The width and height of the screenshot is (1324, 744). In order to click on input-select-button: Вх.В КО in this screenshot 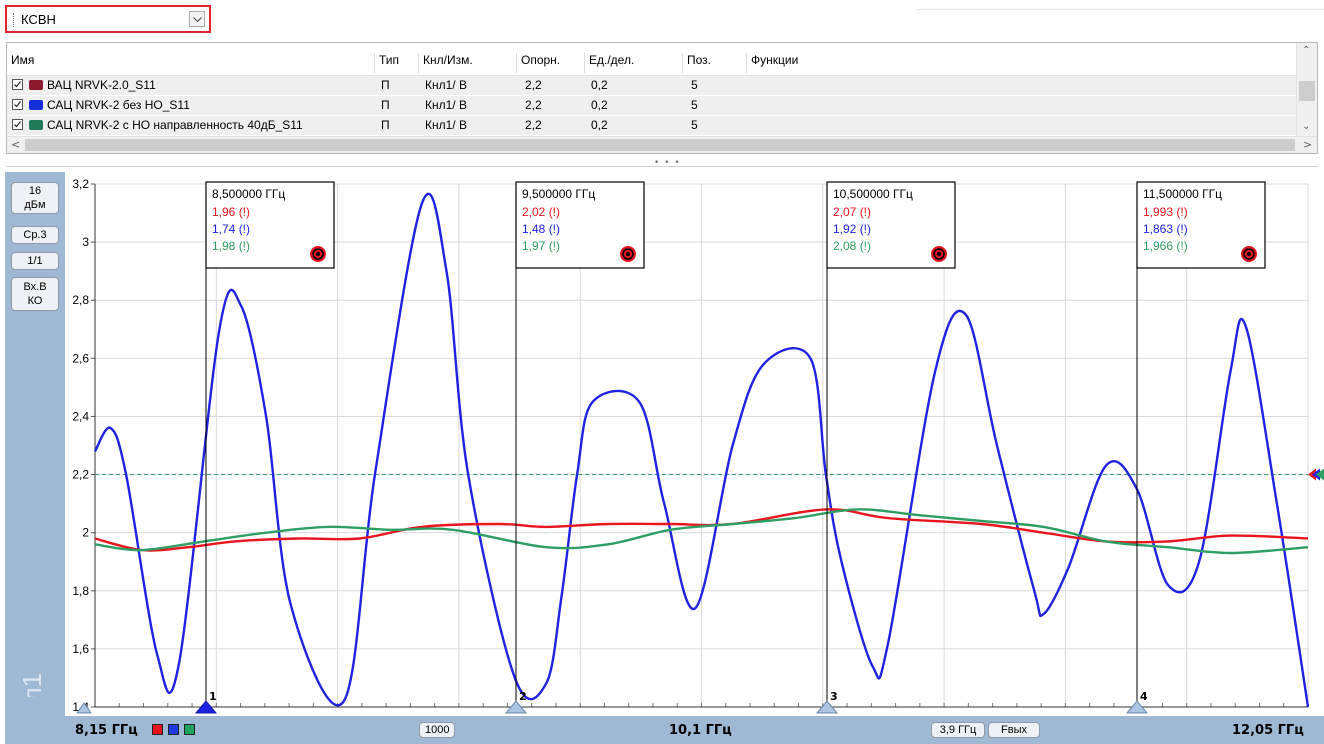, I will do `click(35, 294)`.